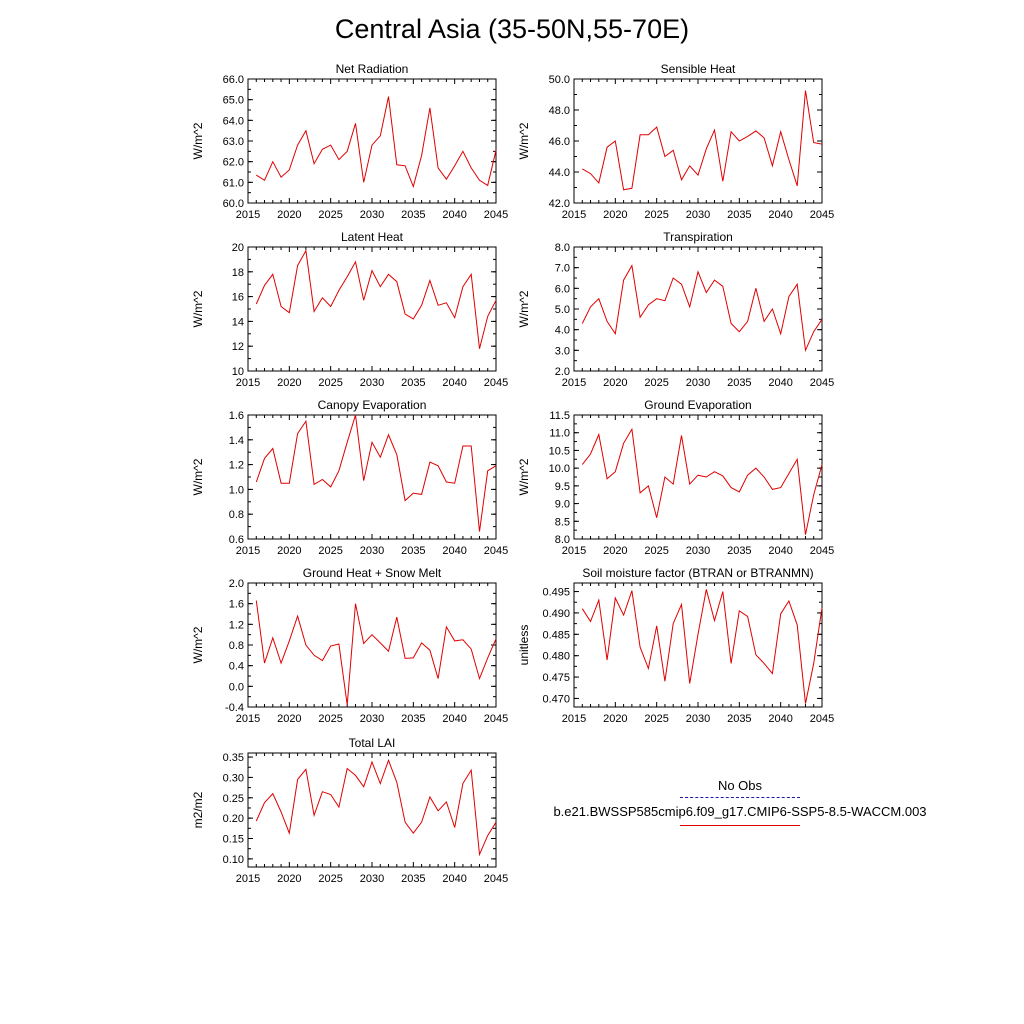 This screenshot has width=1024, height=1024. What do you see at coordinates (372, 573) in the screenshot?
I see `panel-title: Ground Heat + Snow Melt` at bounding box center [372, 573].